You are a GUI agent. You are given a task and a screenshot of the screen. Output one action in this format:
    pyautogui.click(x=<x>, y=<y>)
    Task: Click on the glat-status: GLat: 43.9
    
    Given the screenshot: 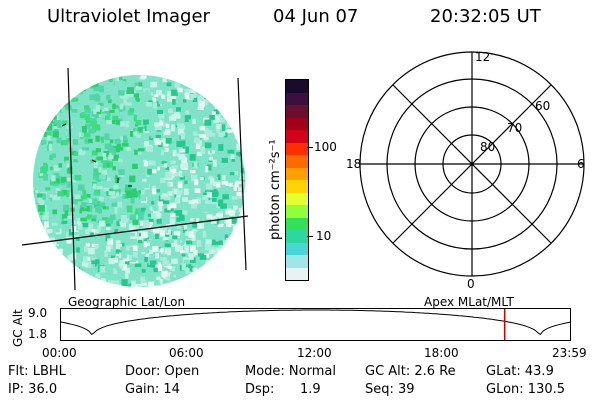 What is the action you would take?
    pyautogui.click(x=520, y=371)
    